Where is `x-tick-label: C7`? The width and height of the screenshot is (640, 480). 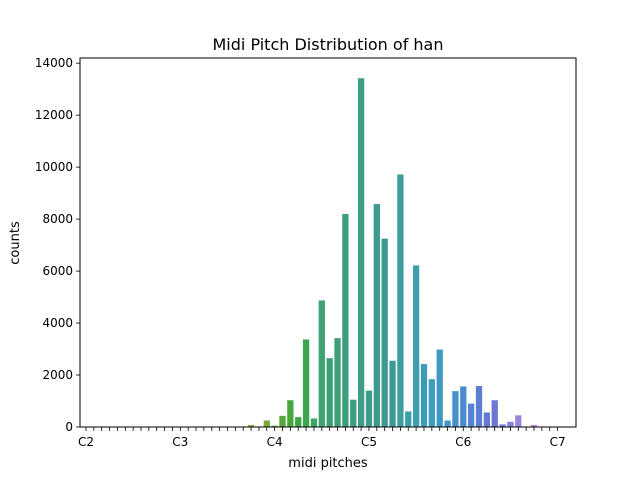
x-tick-label: C7 is located at coordinates (558, 442).